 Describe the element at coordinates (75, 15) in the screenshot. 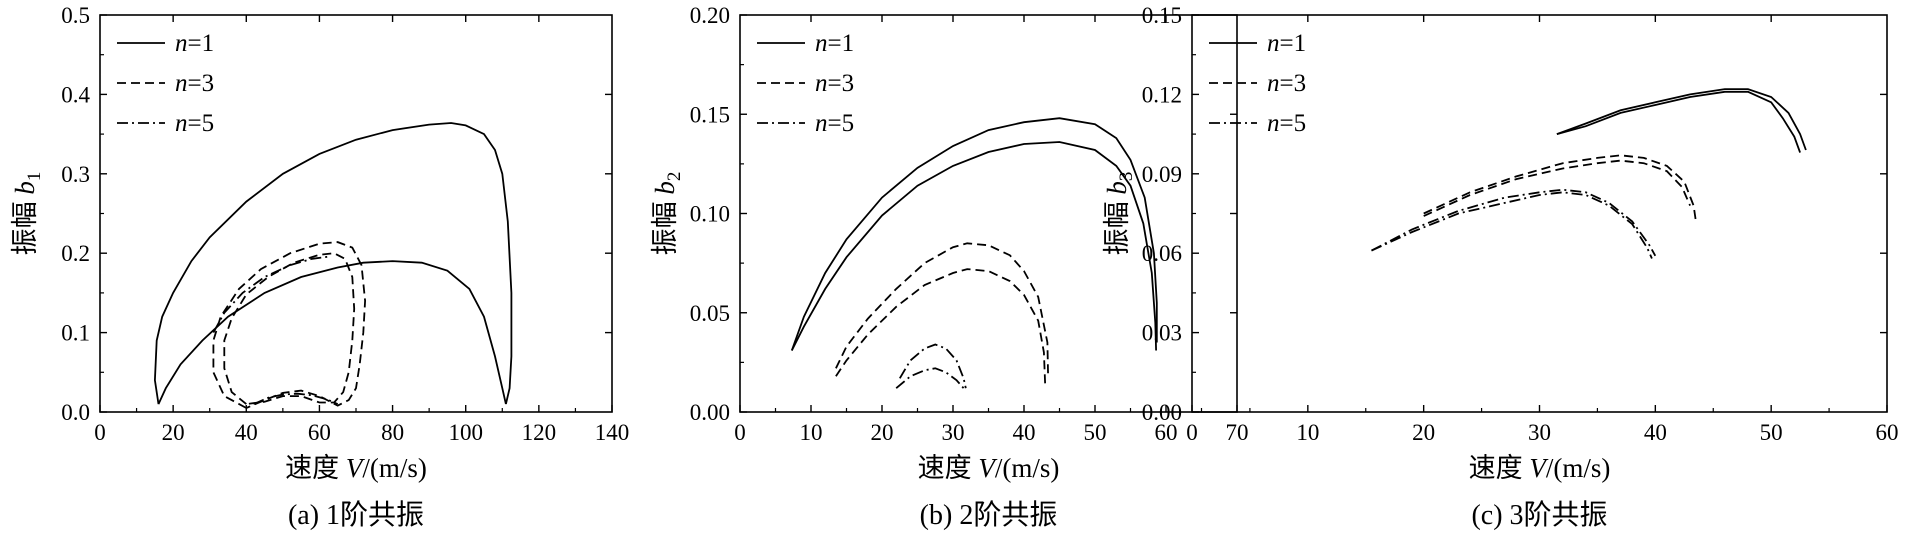

I see `y-tick-label: 0.5` at that location.